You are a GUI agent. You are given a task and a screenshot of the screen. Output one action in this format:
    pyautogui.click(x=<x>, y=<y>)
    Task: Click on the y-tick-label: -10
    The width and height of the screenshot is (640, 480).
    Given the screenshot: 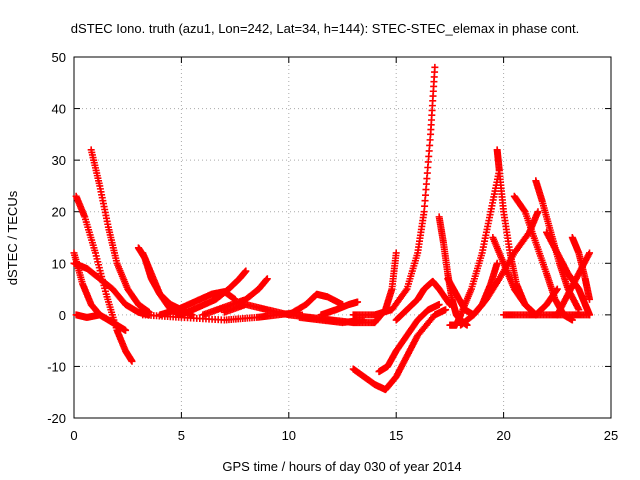 What is the action you would take?
    pyautogui.click(x=56, y=366)
    